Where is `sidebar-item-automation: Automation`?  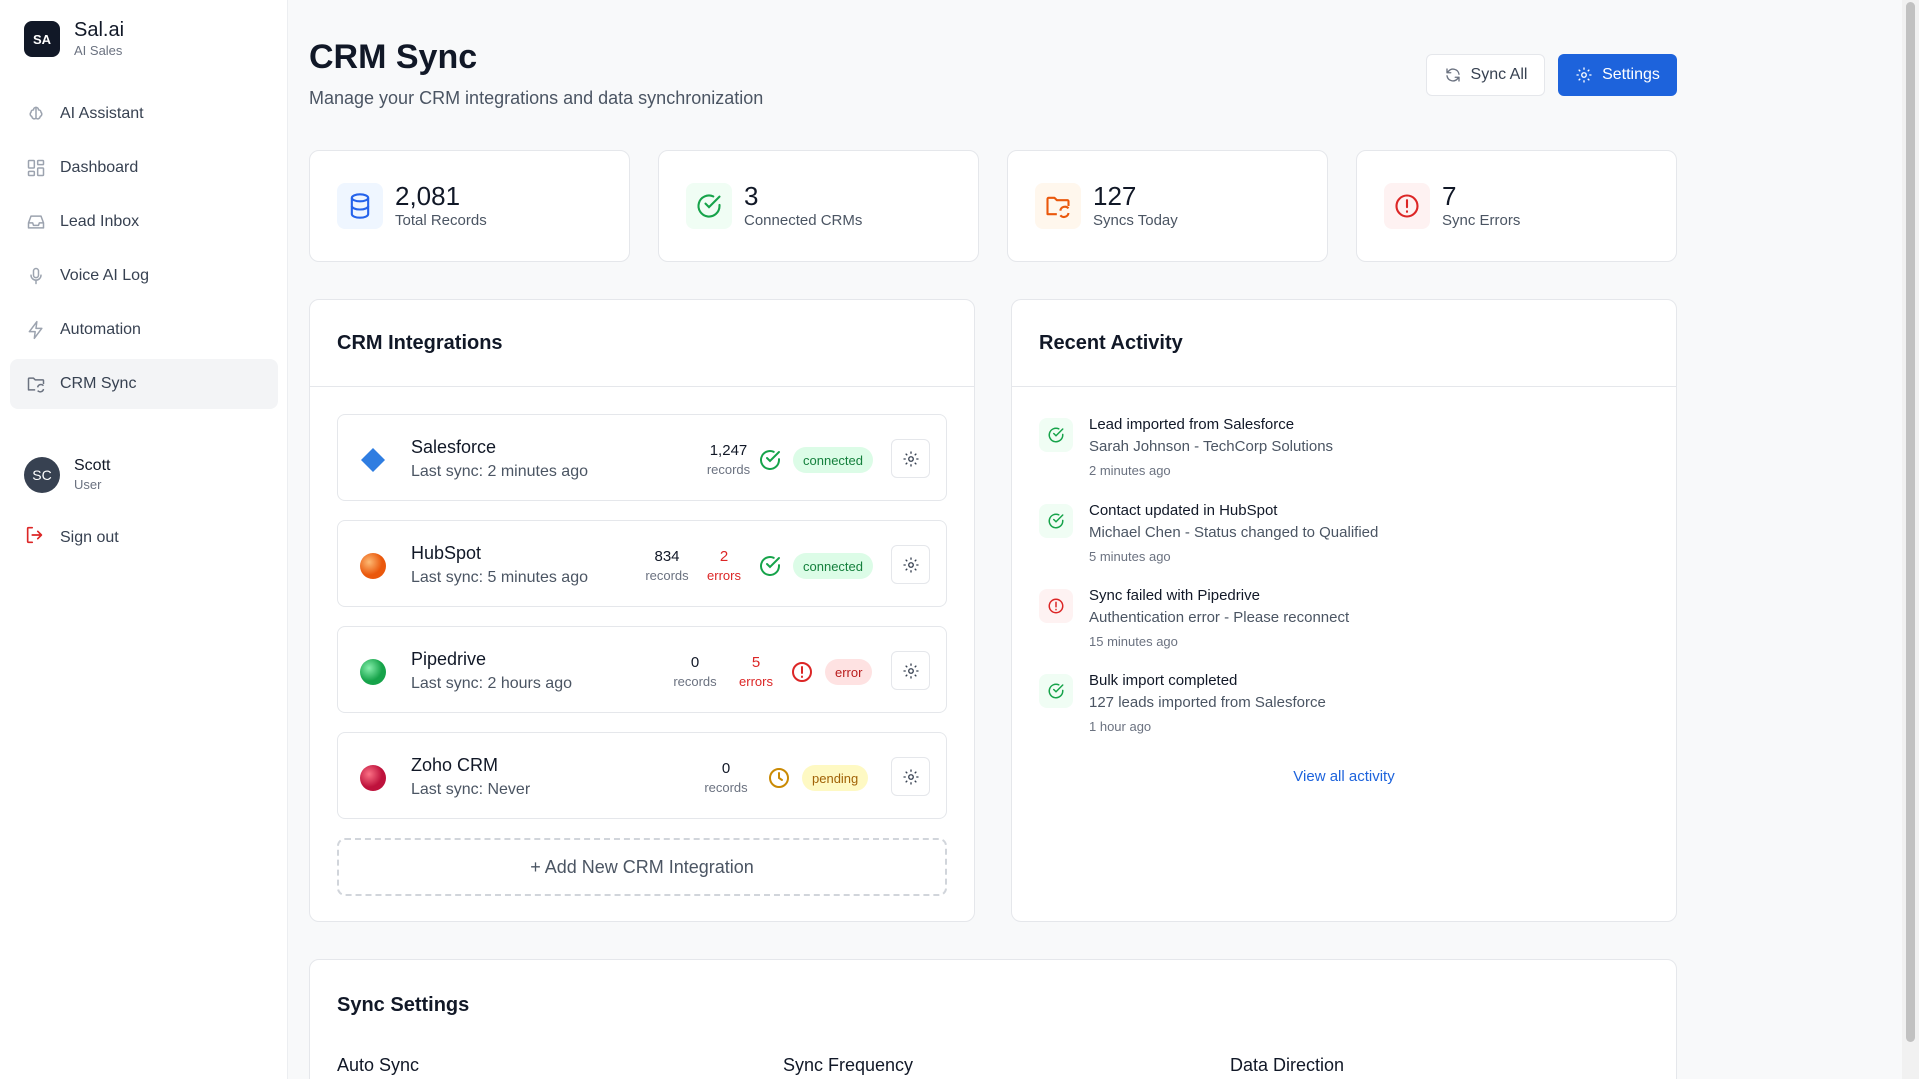
sidebar-item-automation: Automation is located at coordinates (144, 330).